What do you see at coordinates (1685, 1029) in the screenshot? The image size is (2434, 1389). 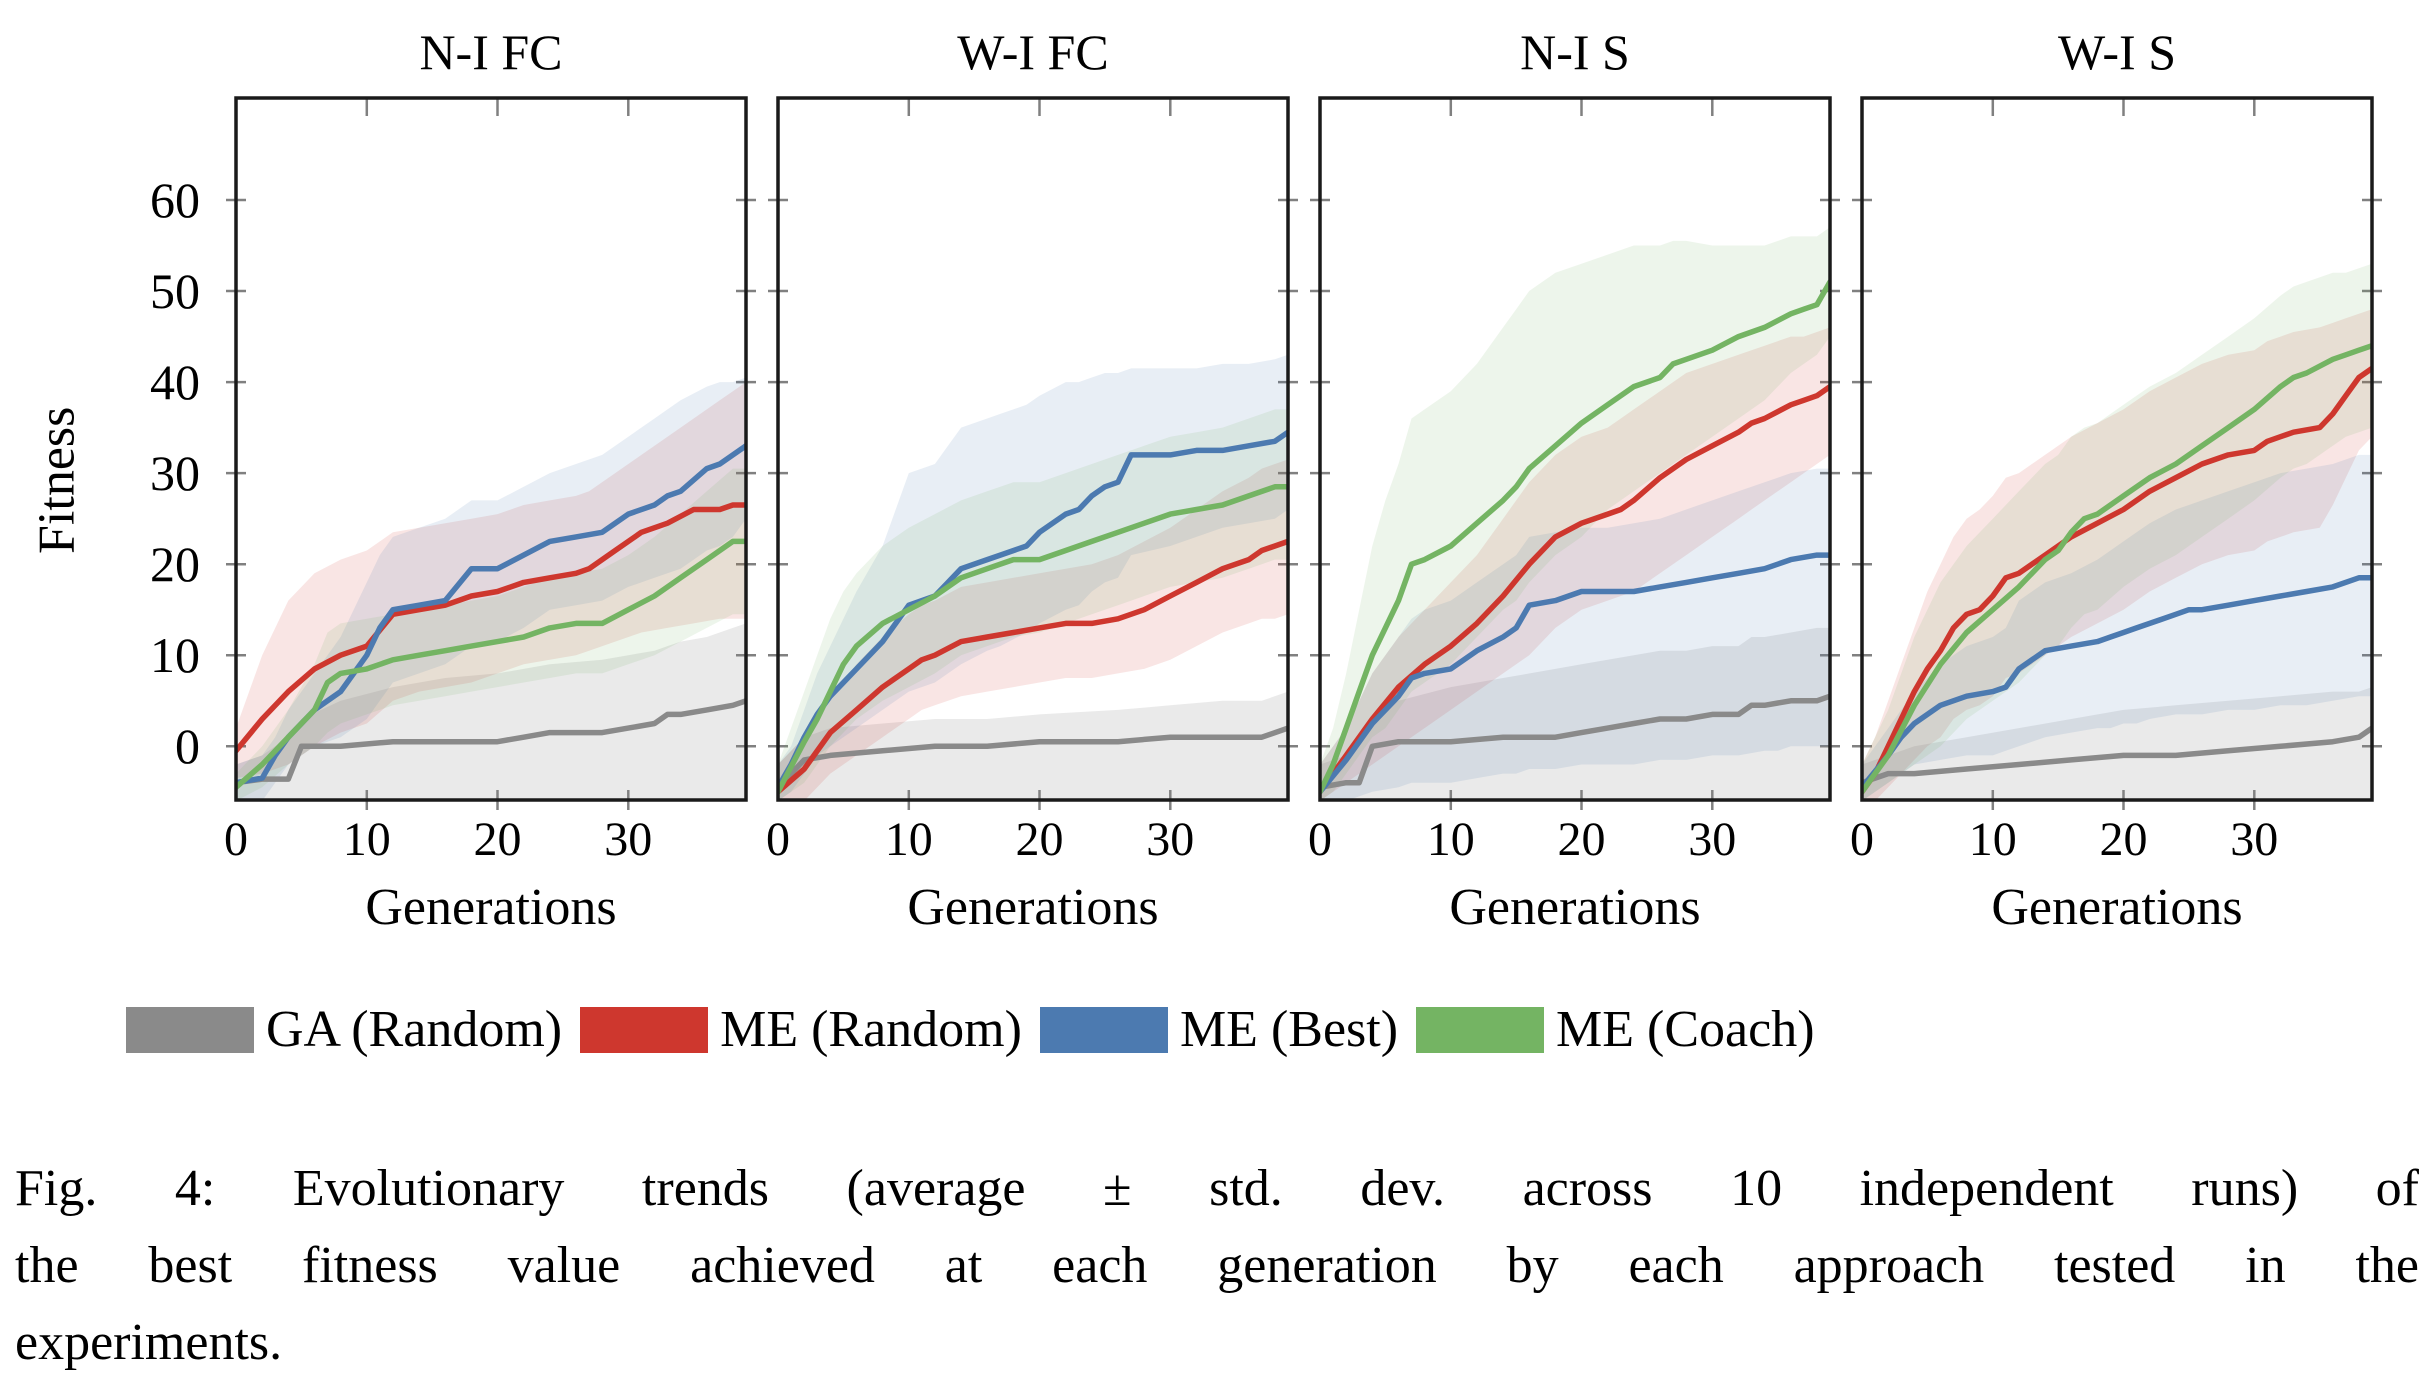 I see `legend-label: ME (Coach)` at bounding box center [1685, 1029].